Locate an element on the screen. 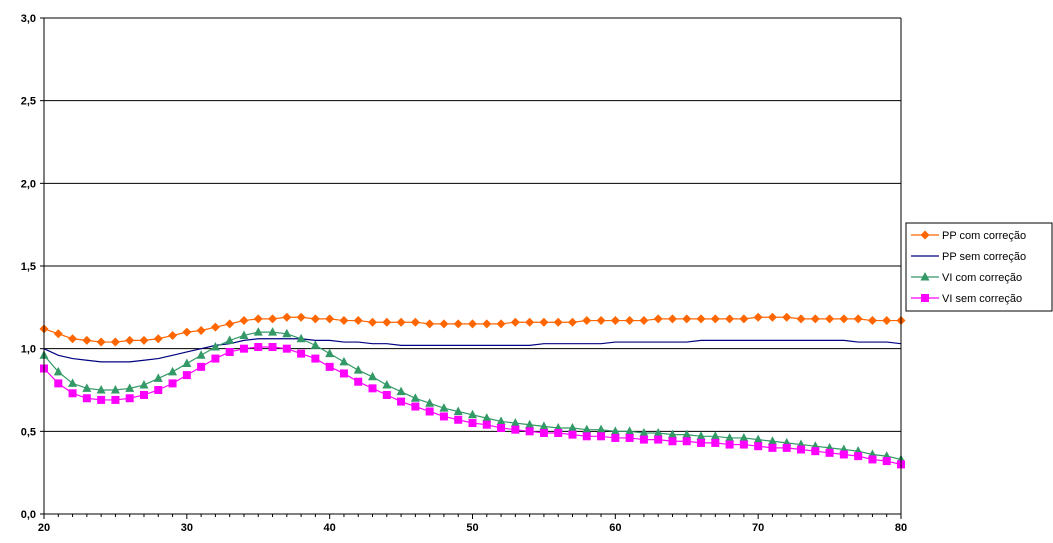 The image size is (1053, 543). y-tick-label: 3,0 is located at coordinates (28, 19).